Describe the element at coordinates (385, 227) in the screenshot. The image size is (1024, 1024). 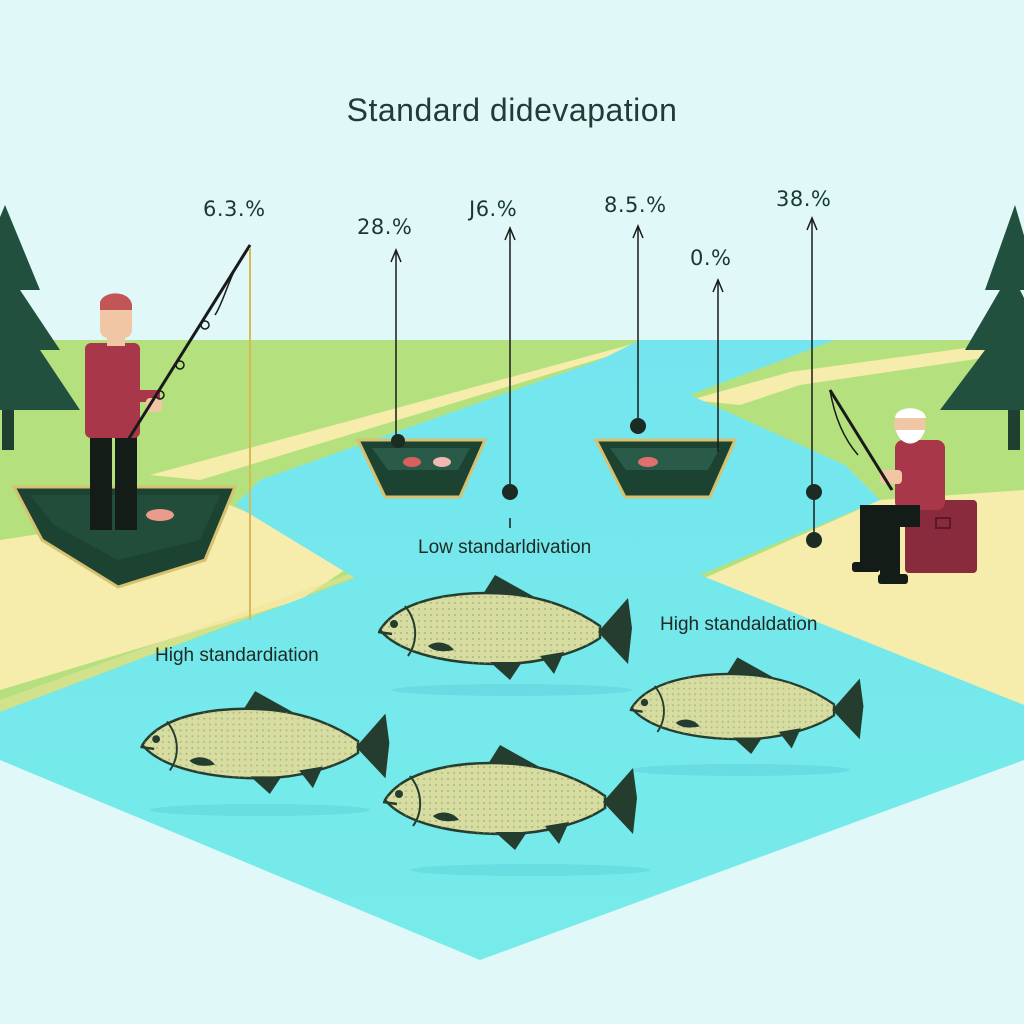
I see `percentage-label-2: 28.%` at that location.